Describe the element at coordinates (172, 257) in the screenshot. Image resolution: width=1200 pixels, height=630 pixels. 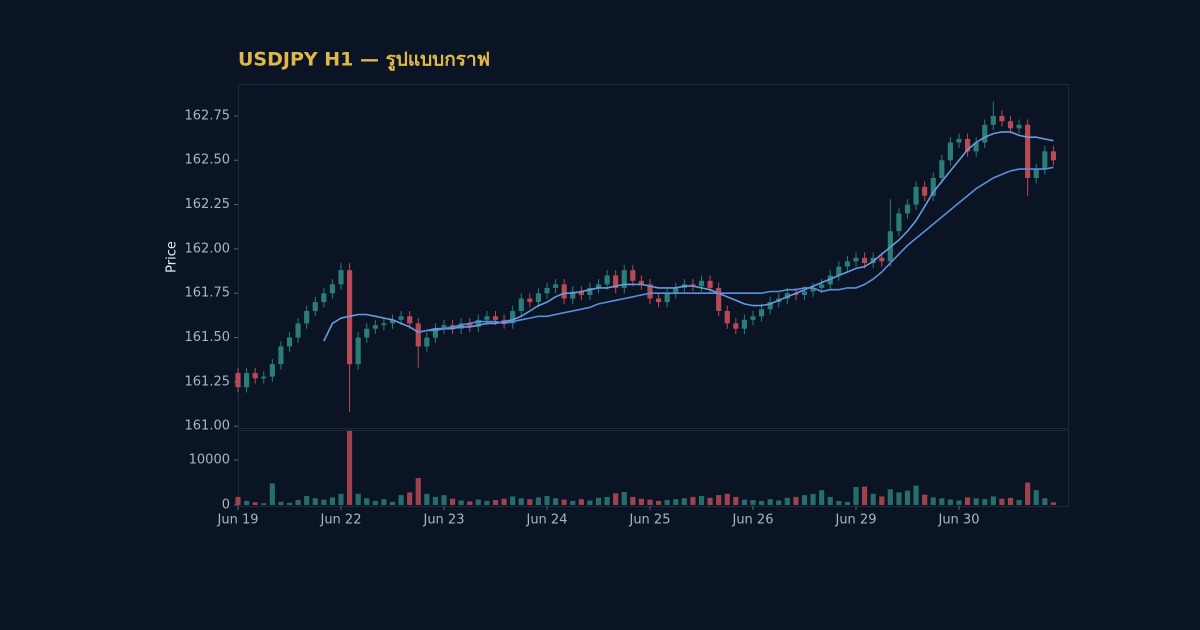
I see `y-axis-label: Price` at that location.